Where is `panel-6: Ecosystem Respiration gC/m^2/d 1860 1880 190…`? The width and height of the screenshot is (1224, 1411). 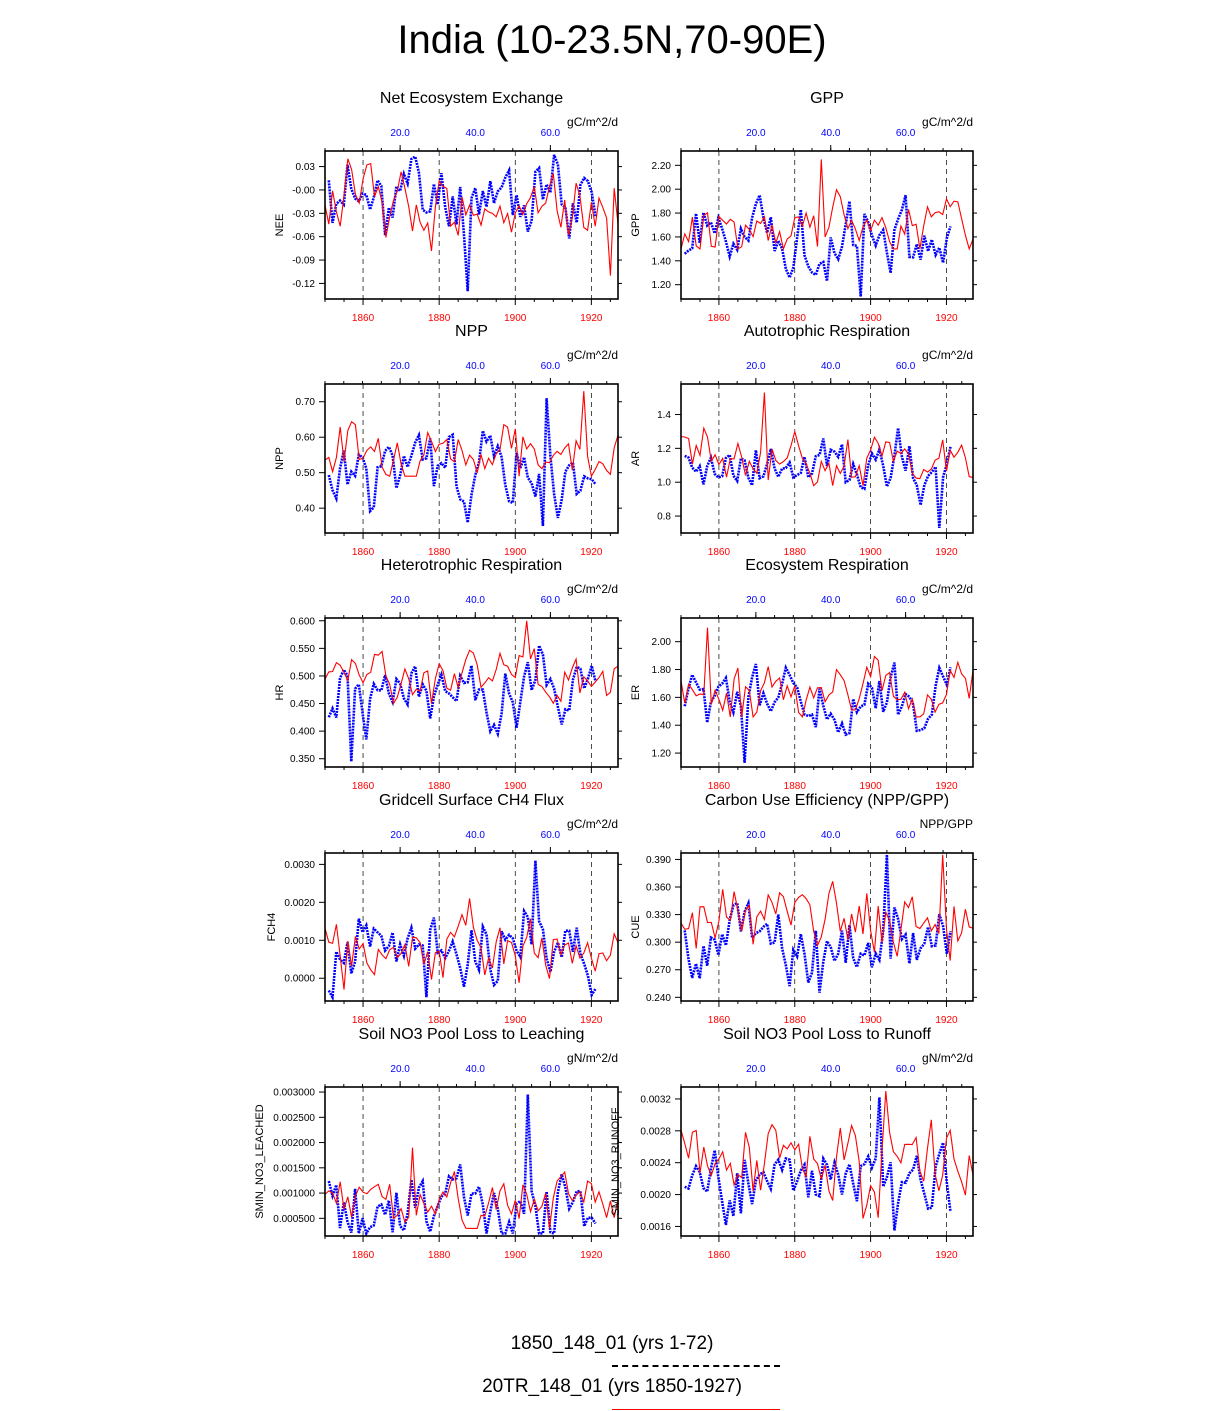 panel-6: Ecosystem Respiration gC/m^2/d 1860 1880 190… is located at coordinates (803, 674).